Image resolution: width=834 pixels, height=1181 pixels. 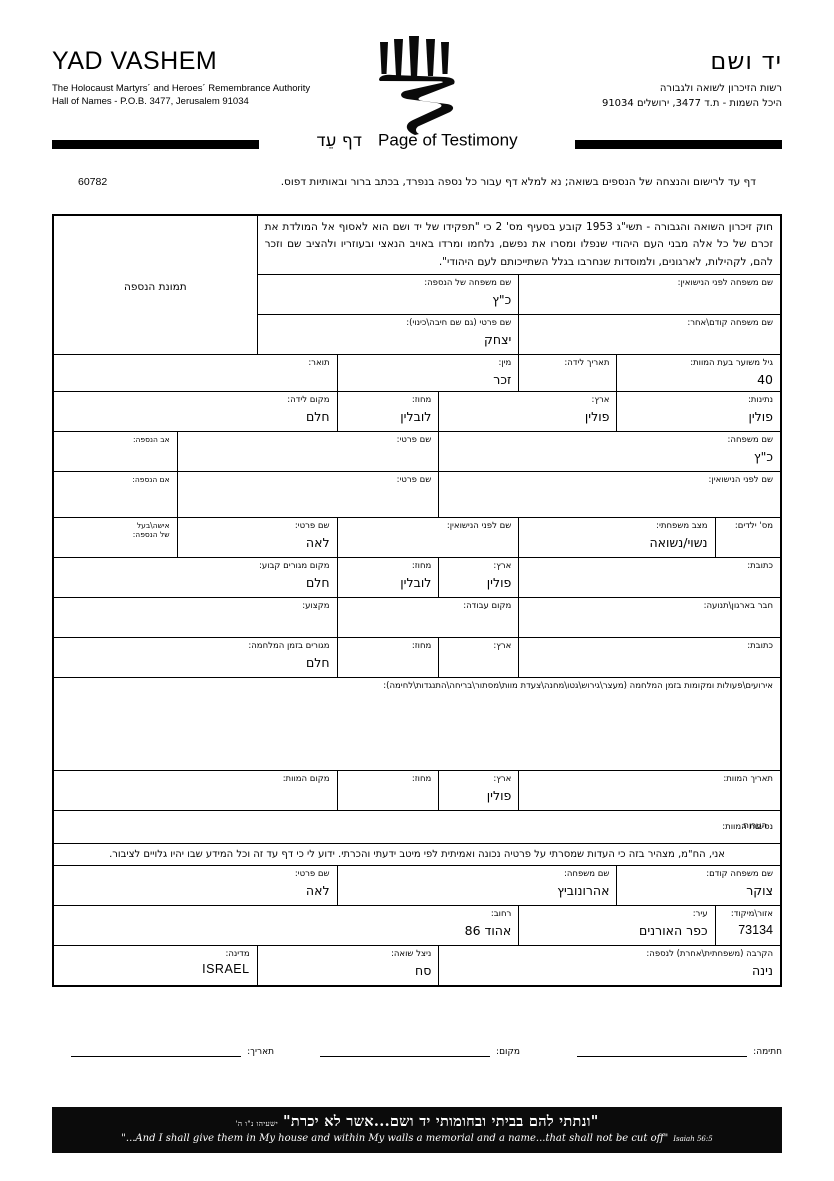 What do you see at coordinates (747, 826) in the screenshot?
I see `field-label: נסיבות המוות:` at bounding box center [747, 826].